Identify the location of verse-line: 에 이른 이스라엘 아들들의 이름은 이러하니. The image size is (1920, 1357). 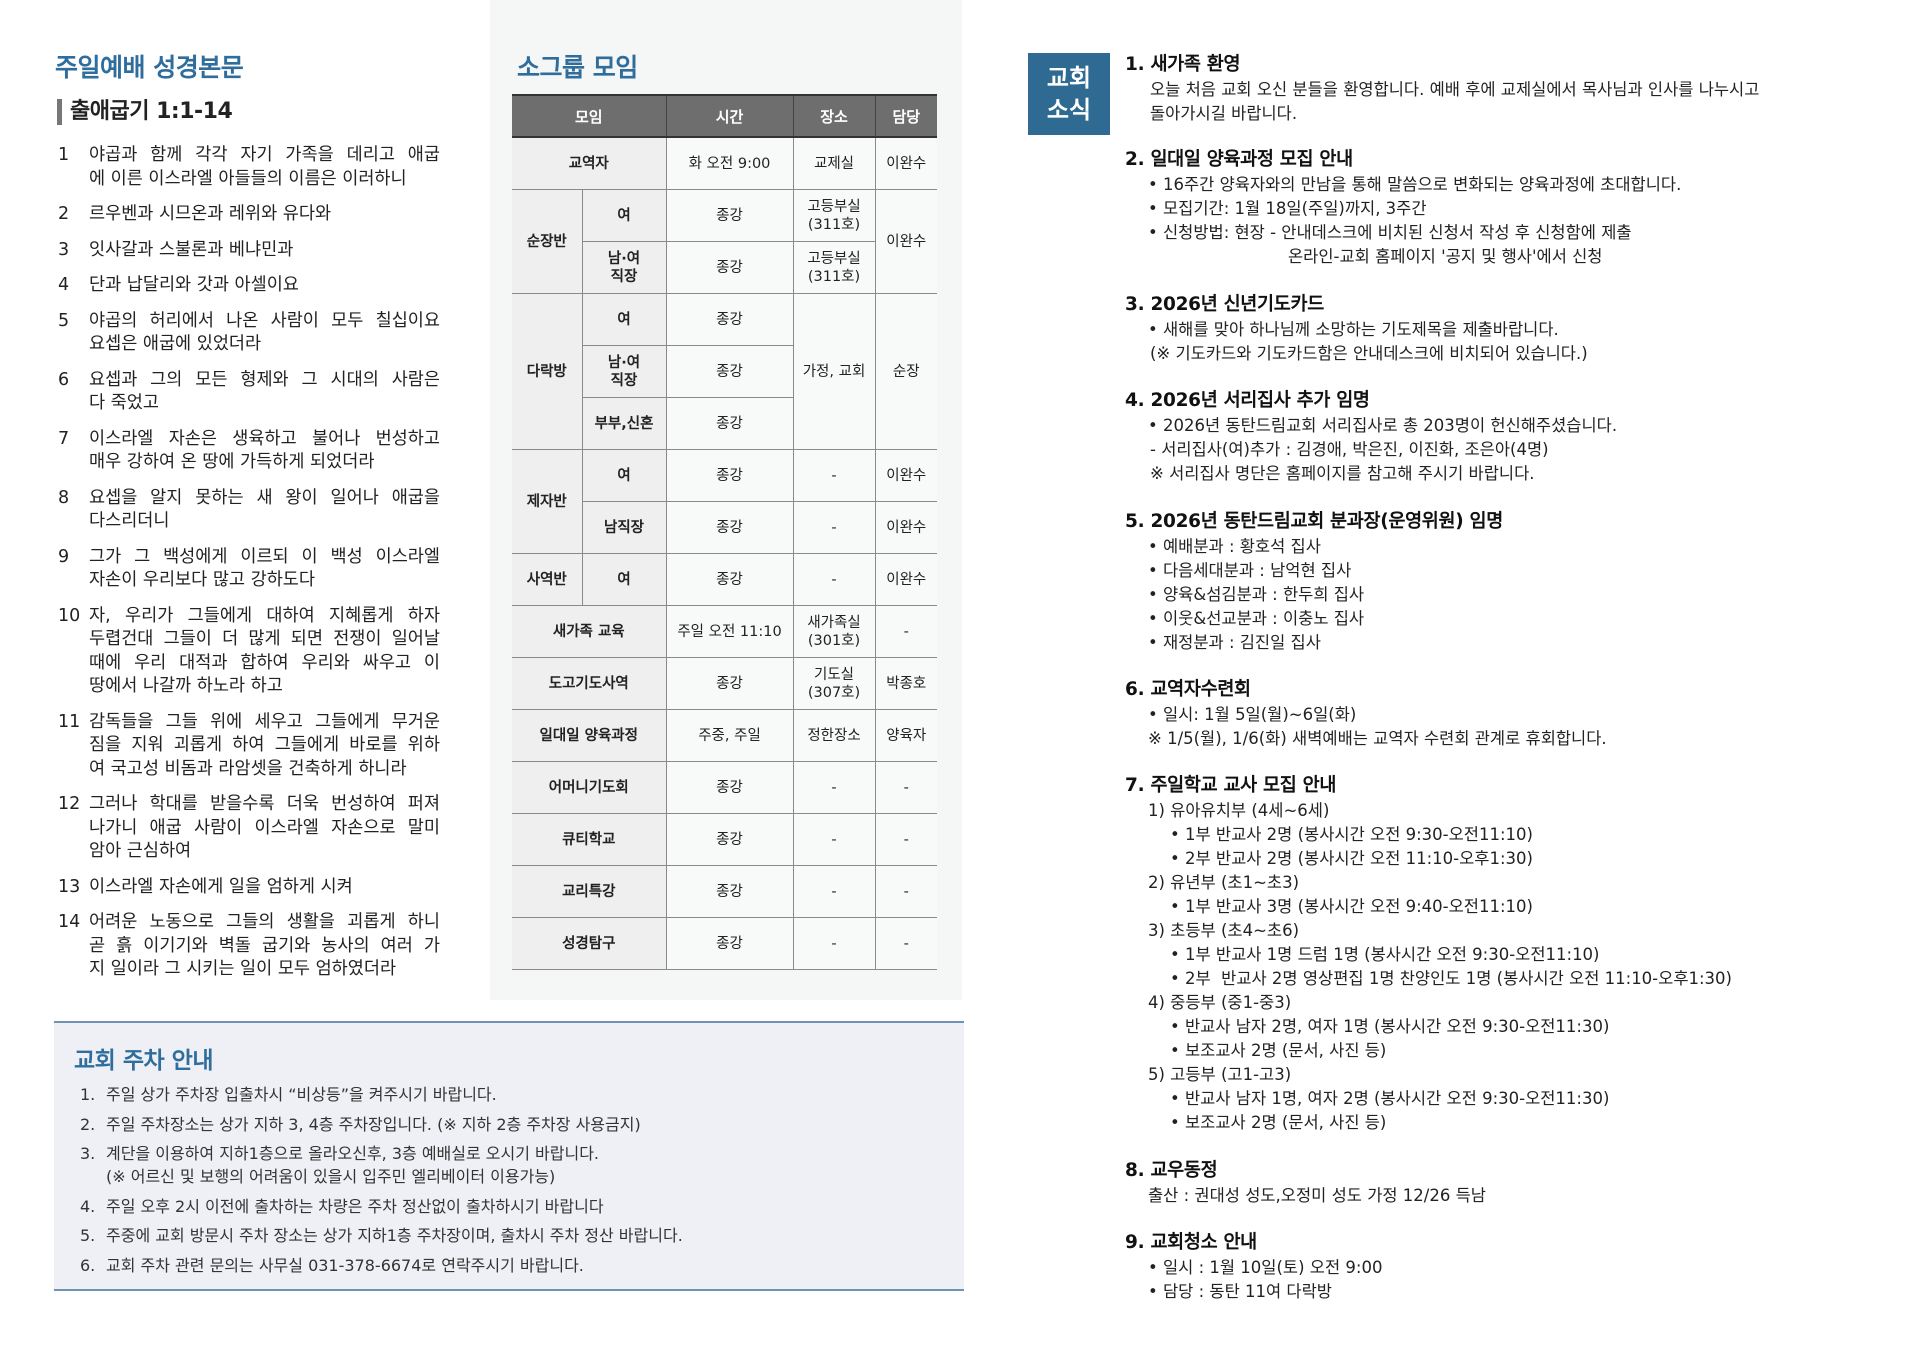
(248, 178).